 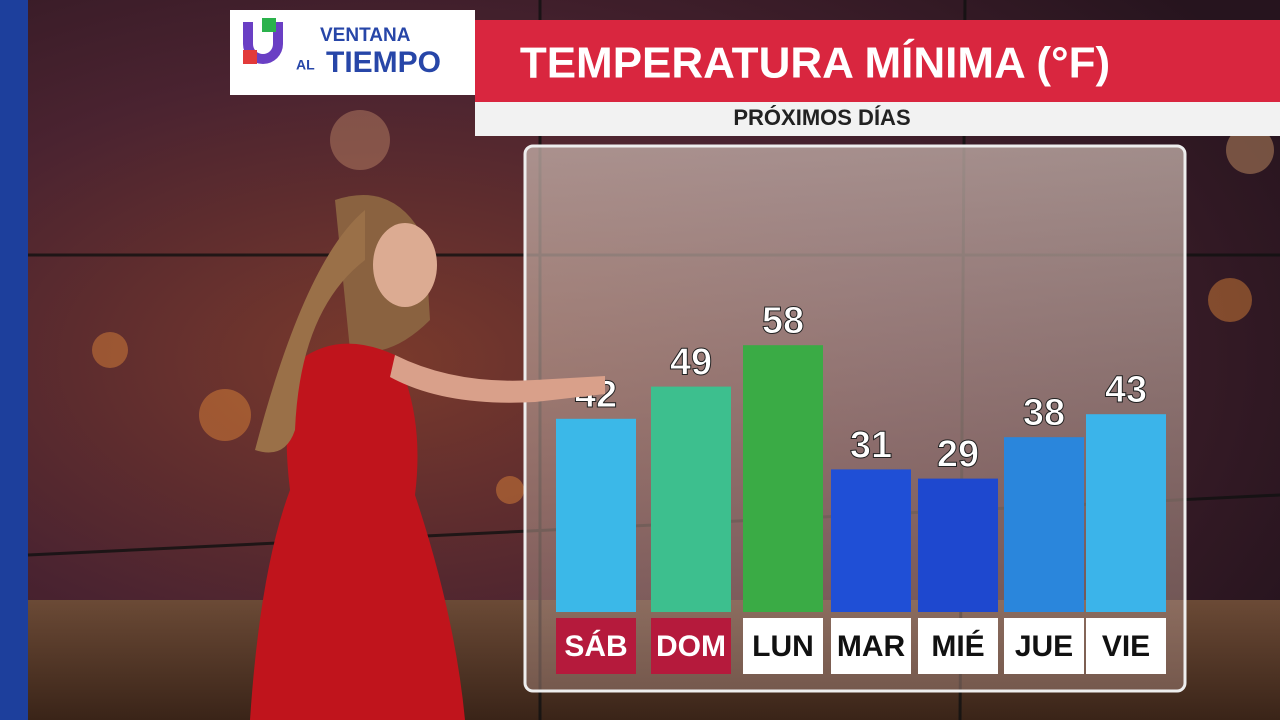 What do you see at coordinates (263, 41) in the screenshot?
I see `logo-mark` at bounding box center [263, 41].